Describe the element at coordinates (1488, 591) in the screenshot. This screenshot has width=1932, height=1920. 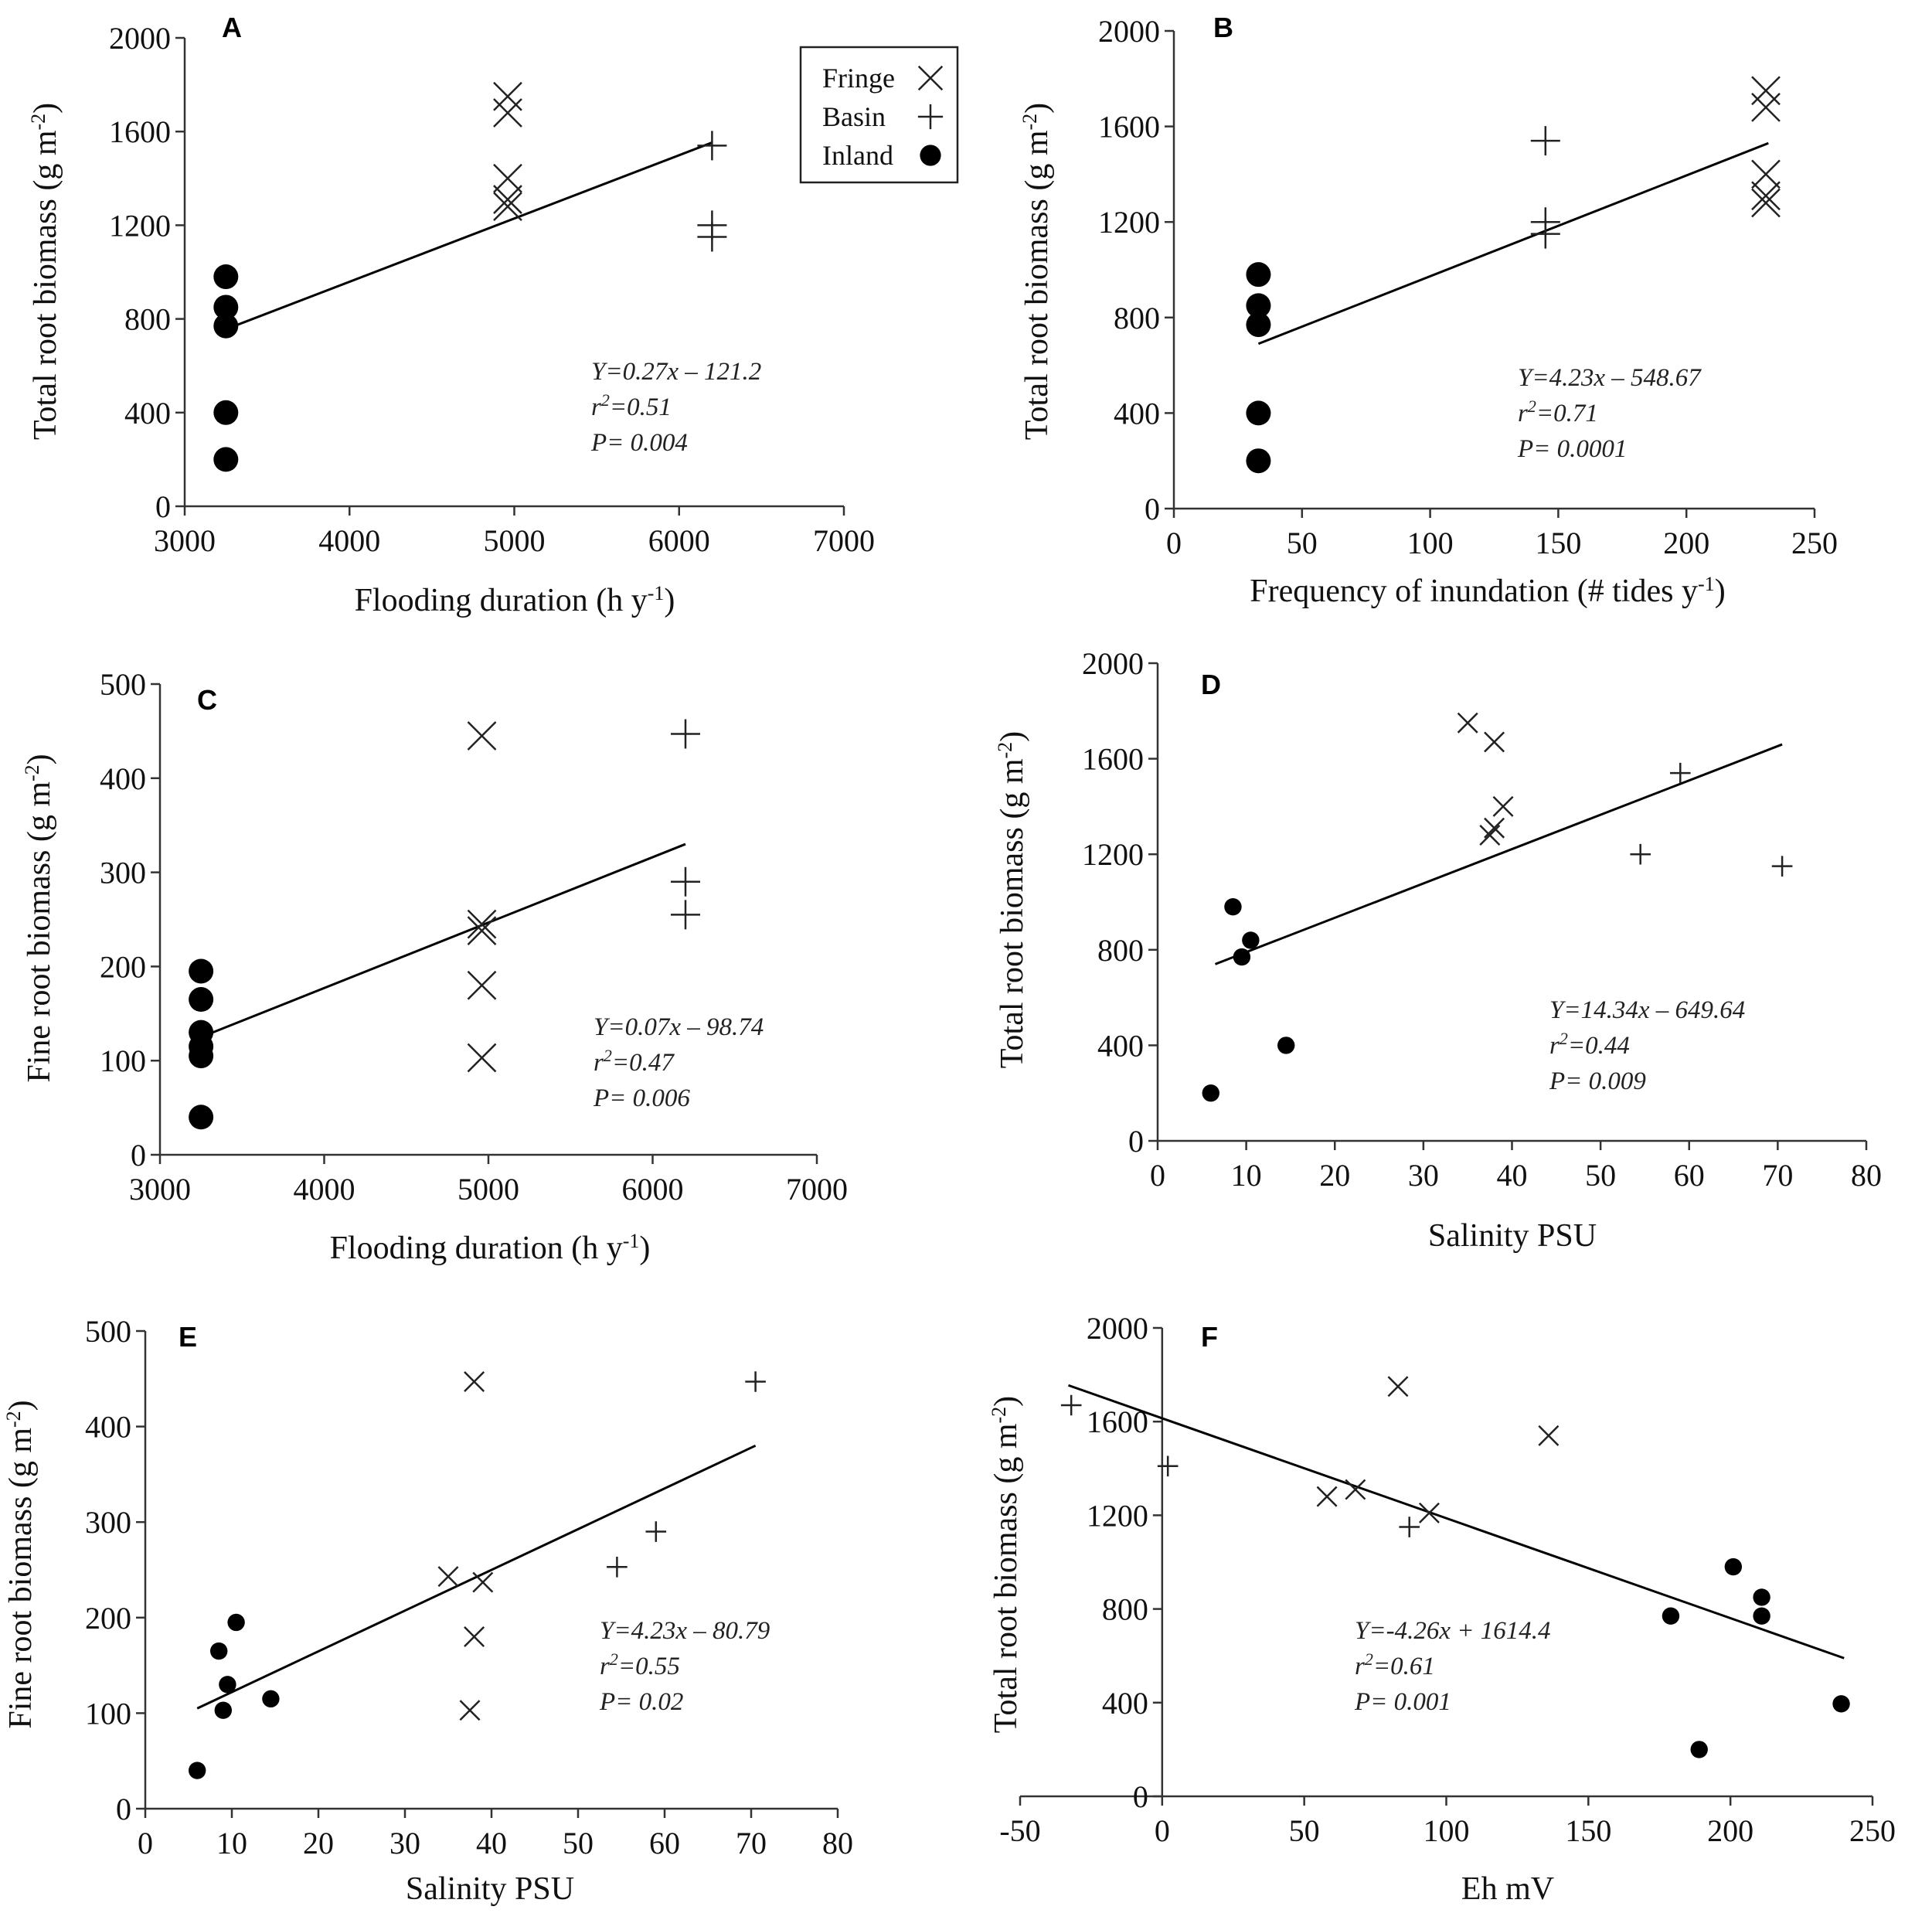
I see `x-axis-label: Frequency of inundation (# tides y-1)` at that location.